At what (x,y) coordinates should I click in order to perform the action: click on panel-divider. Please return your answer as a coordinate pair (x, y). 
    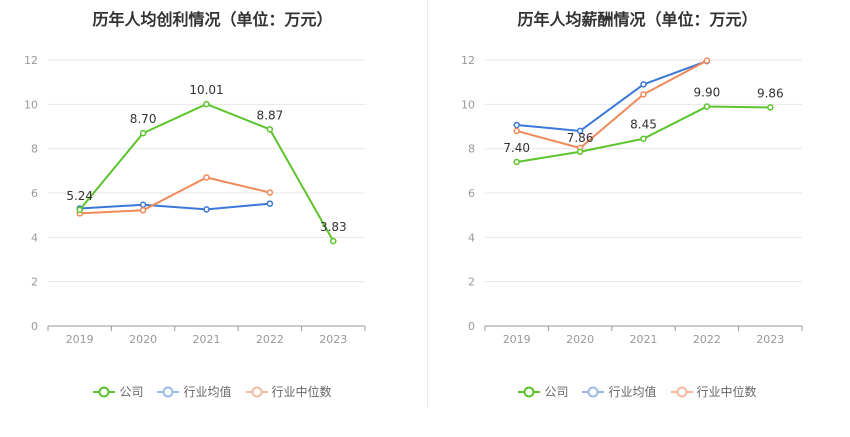
    Looking at the image, I should click on (427, 204).